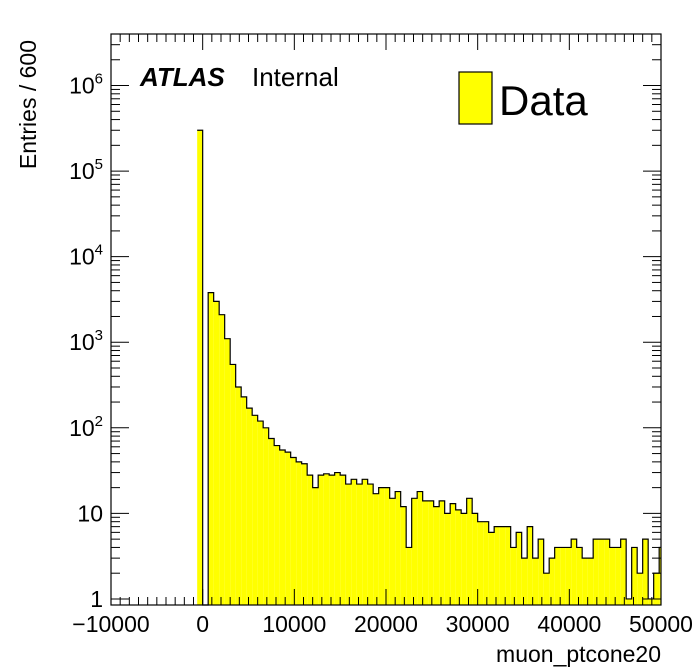  I want to click on x-tick-label: 20000, so click(386, 624).